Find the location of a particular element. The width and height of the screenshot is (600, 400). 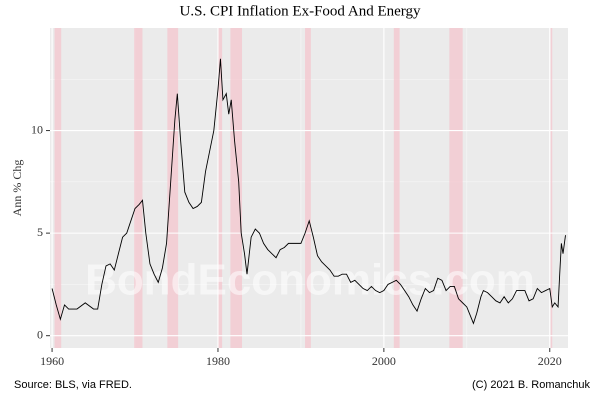

x-tick-label: 2000 is located at coordinates (384, 361).